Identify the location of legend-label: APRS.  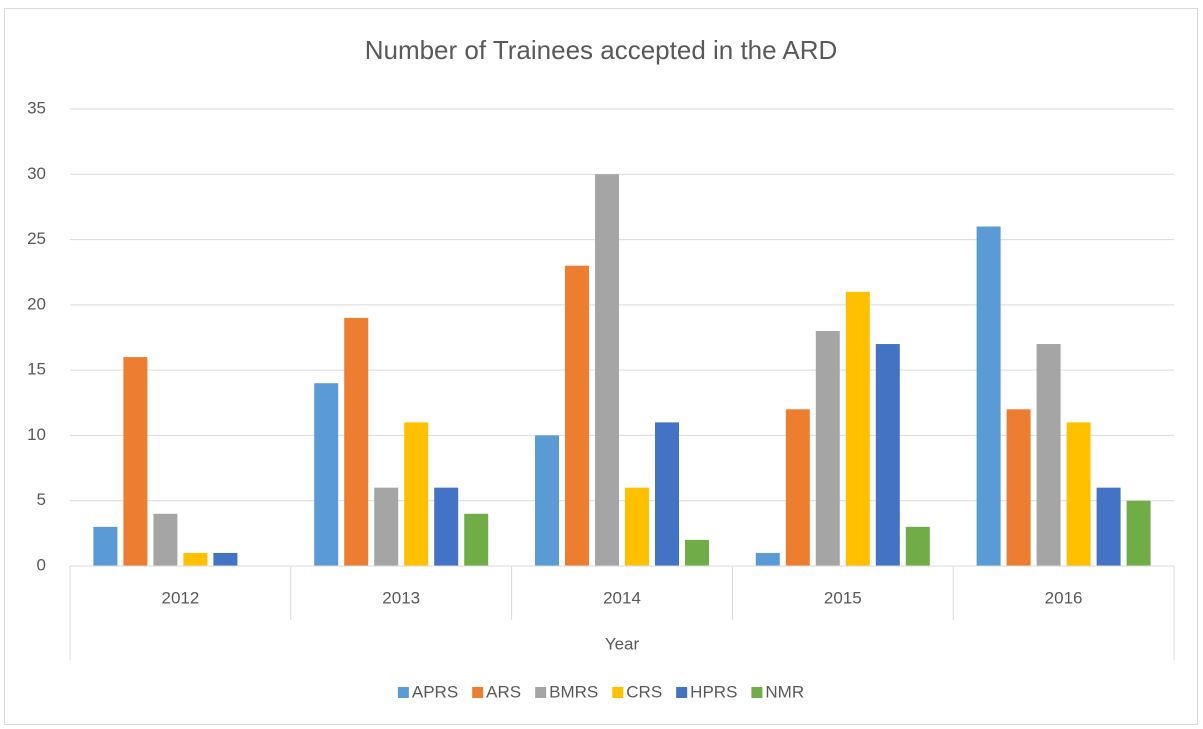
(435, 691).